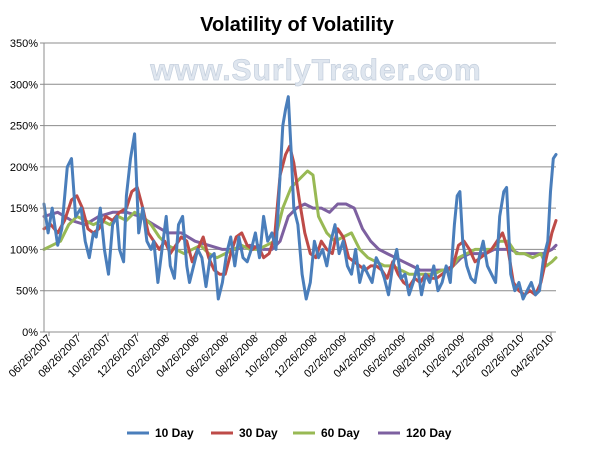 The image size is (594, 463). I want to click on legend-label: 10 Day, so click(174, 433).